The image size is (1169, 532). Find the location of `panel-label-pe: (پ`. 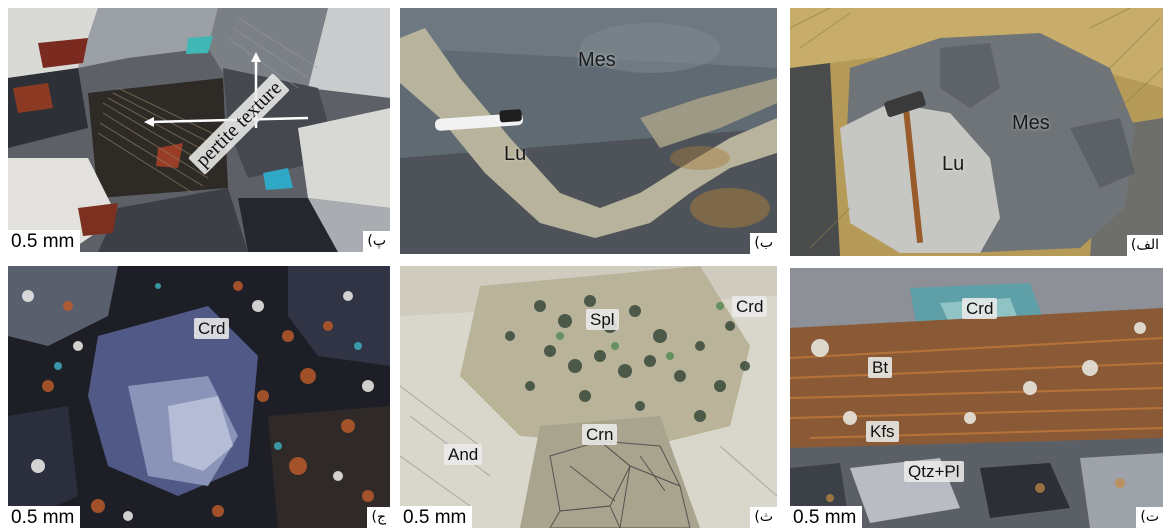

panel-label-pe: (پ is located at coordinates (376, 241).